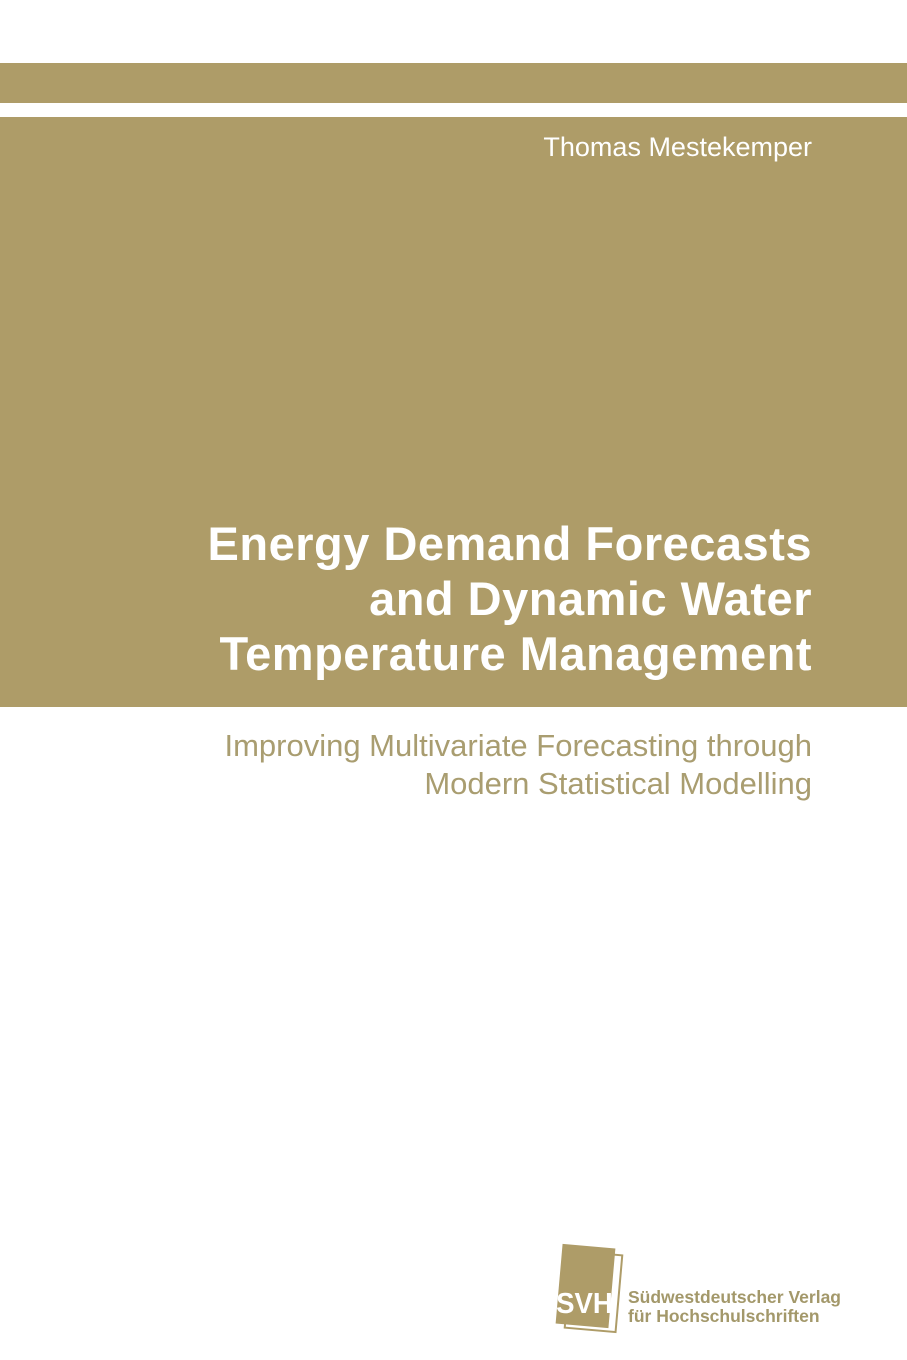 This screenshot has width=907, height=1360. What do you see at coordinates (677, 147) in the screenshot?
I see `author-name: Thomas Mestekemper` at bounding box center [677, 147].